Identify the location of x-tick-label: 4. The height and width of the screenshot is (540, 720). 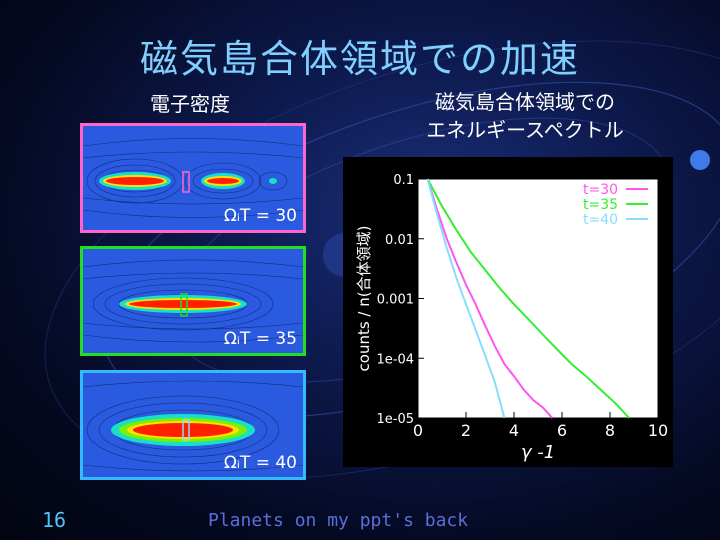
(514, 430).